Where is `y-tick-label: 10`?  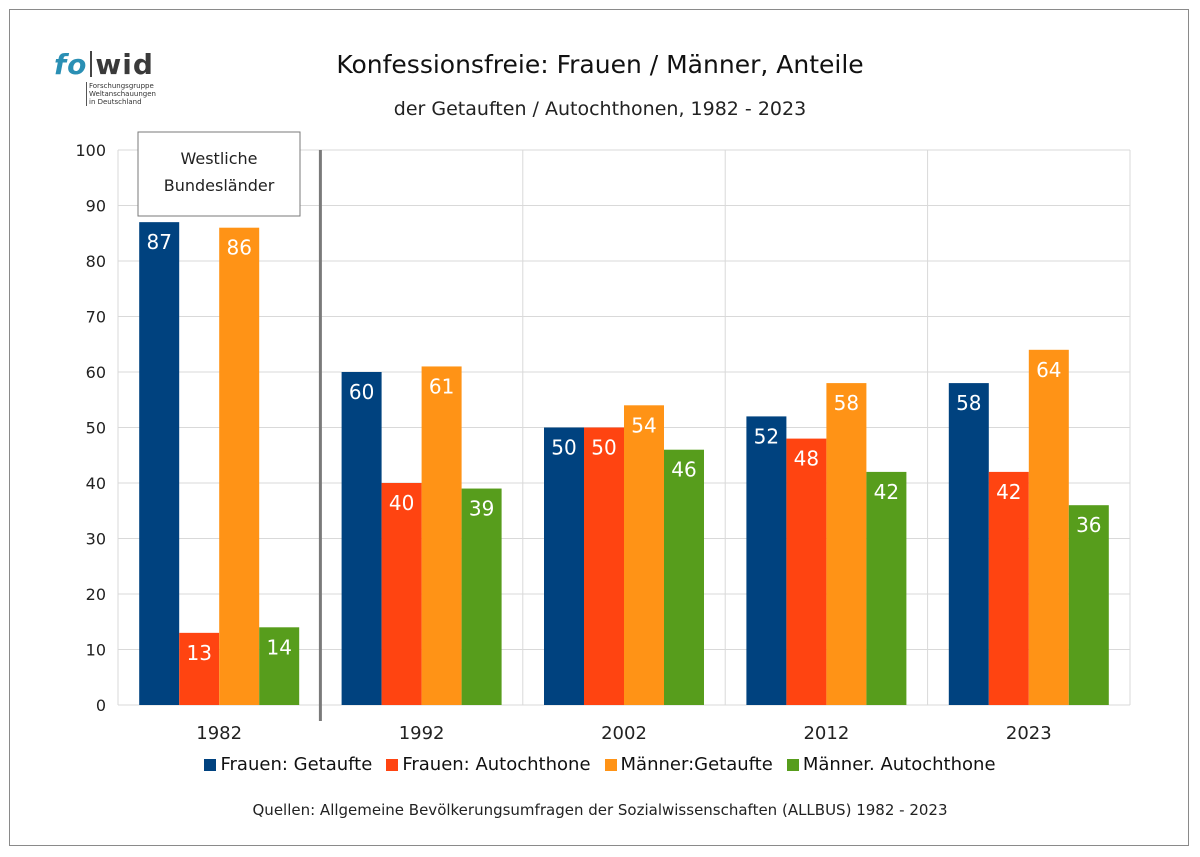
y-tick-label: 10 is located at coordinates (96, 650).